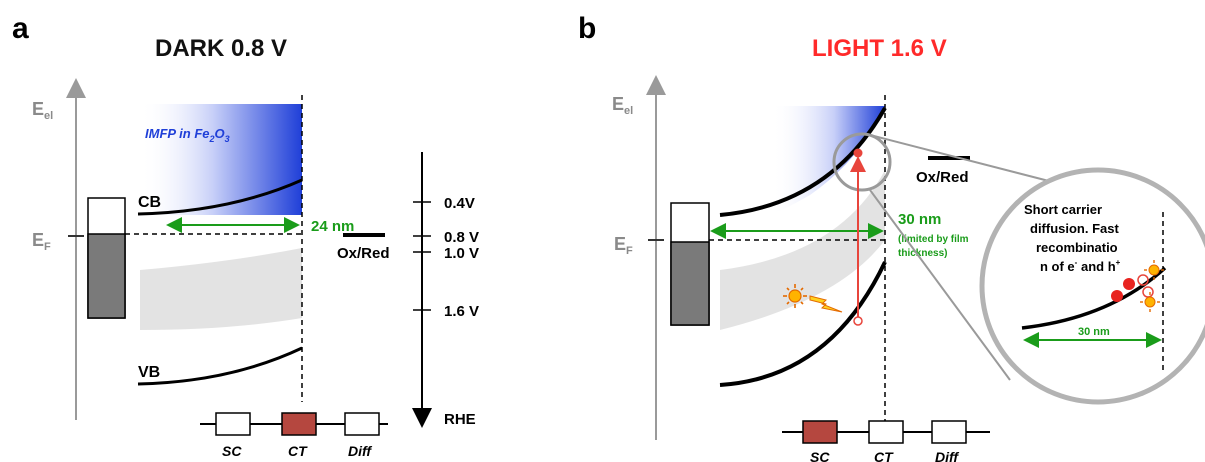 This screenshot has width=1205, height=462. I want to click on vb-label: VB, so click(149, 372).